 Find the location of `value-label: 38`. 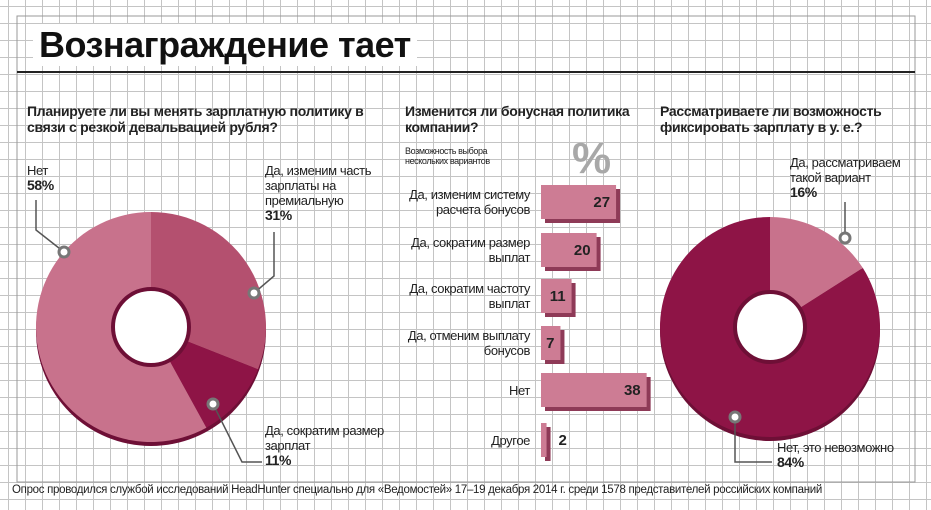

value-label: 38 is located at coordinates (632, 390).